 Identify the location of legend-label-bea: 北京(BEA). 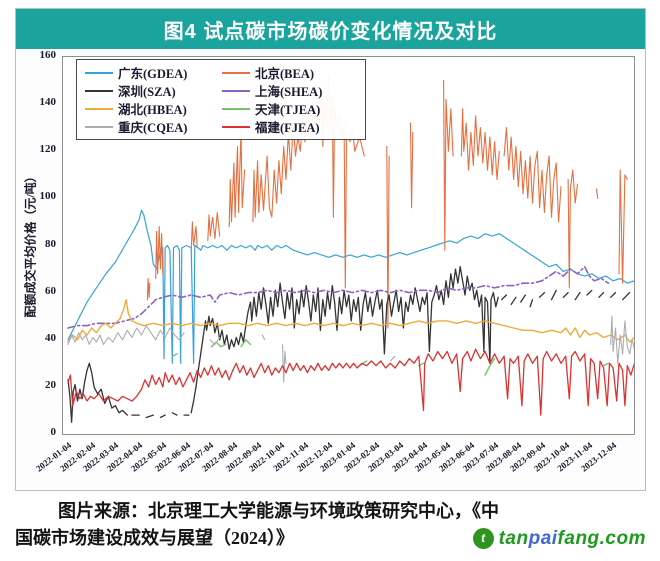
(285, 74).